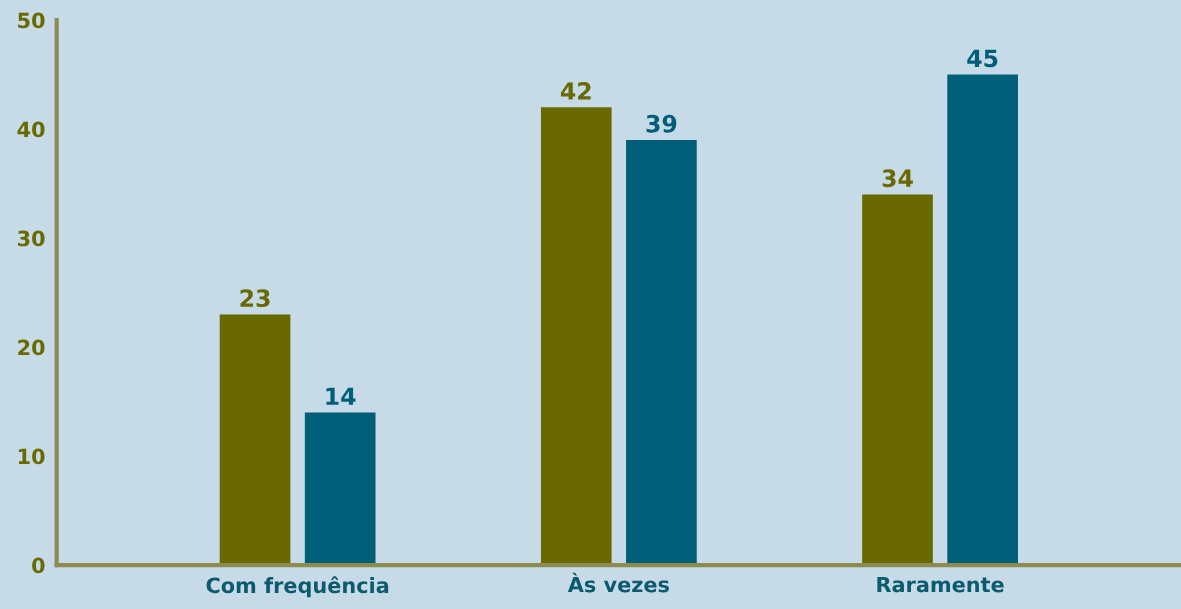 The height and width of the screenshot is (609, 1181). Describe the element at coordinates (575, 91) in the screenshot. I see `data-label: 42` at that location.